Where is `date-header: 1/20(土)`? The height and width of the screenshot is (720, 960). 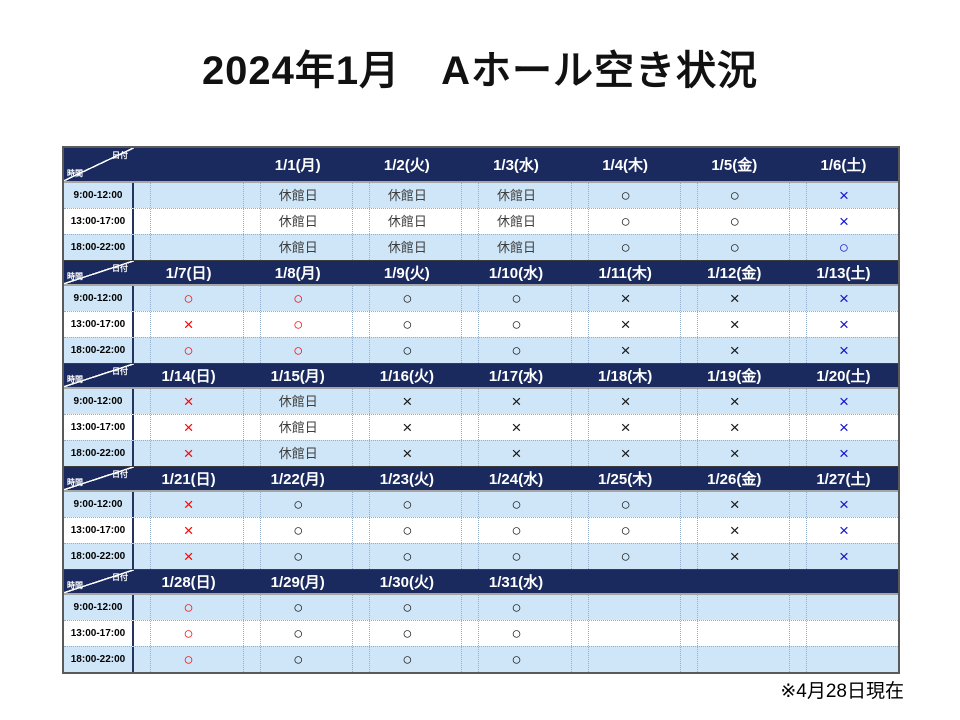 date-header: 1/20(土) is located at coordinates (843, 376).